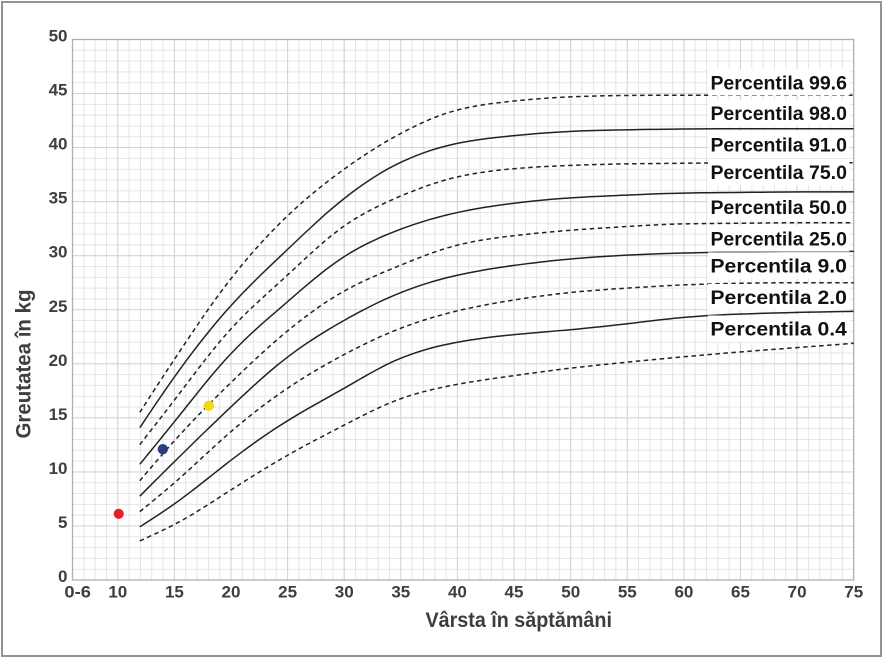 Image resolution: width=883 pixels, height=663 pixels. What do you see at coordinates (518, 620) in the screenshot?
I see `svg-text: Vârsta în săptămâni` at bounding box center [518, 620].